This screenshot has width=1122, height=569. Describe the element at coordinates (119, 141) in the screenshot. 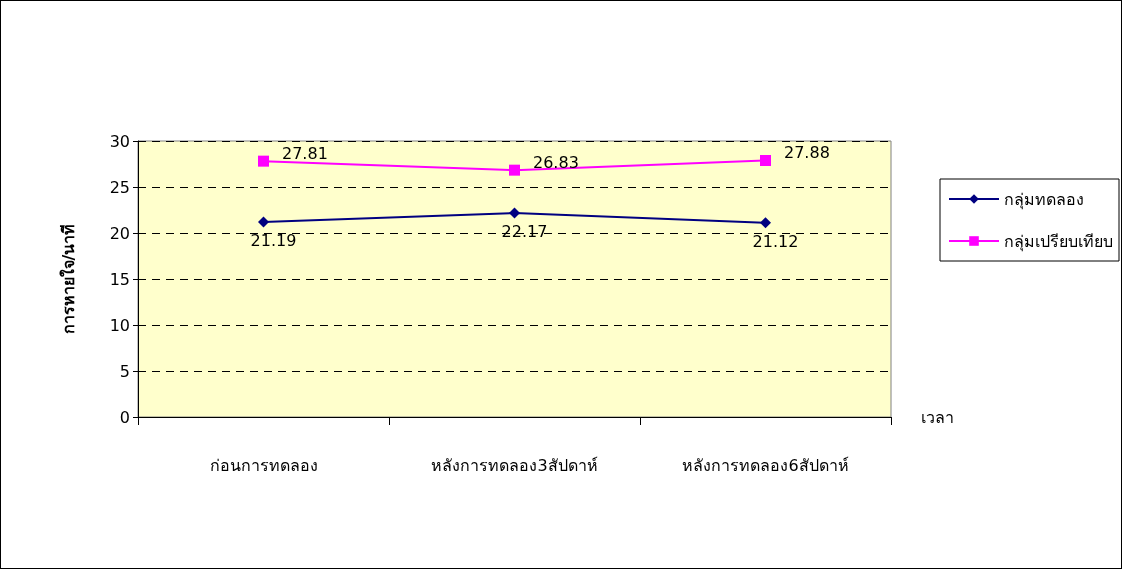

I see `y-tick-label: 30` at that location.